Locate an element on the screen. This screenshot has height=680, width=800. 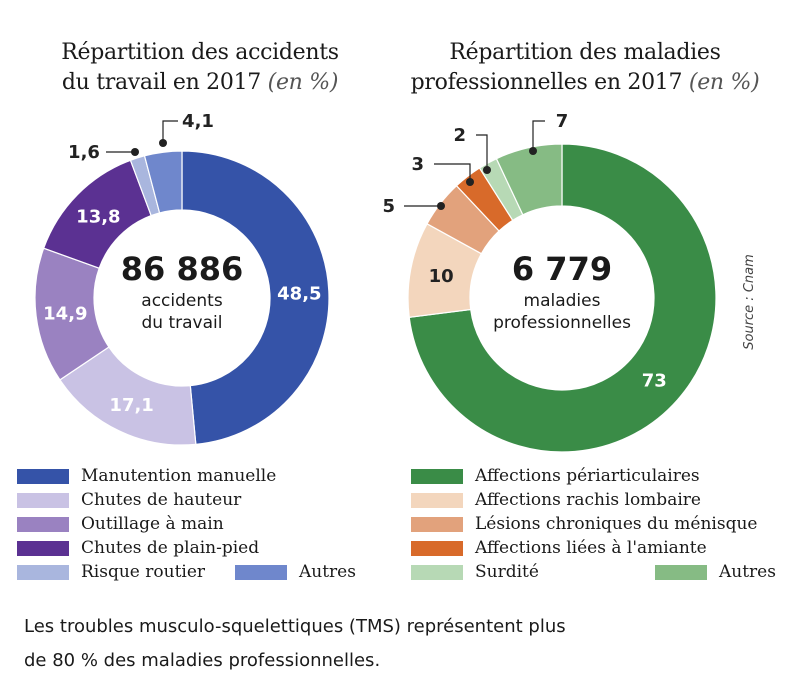
legend-item: Affections périarticulaires is located at coordinates (555, 476).